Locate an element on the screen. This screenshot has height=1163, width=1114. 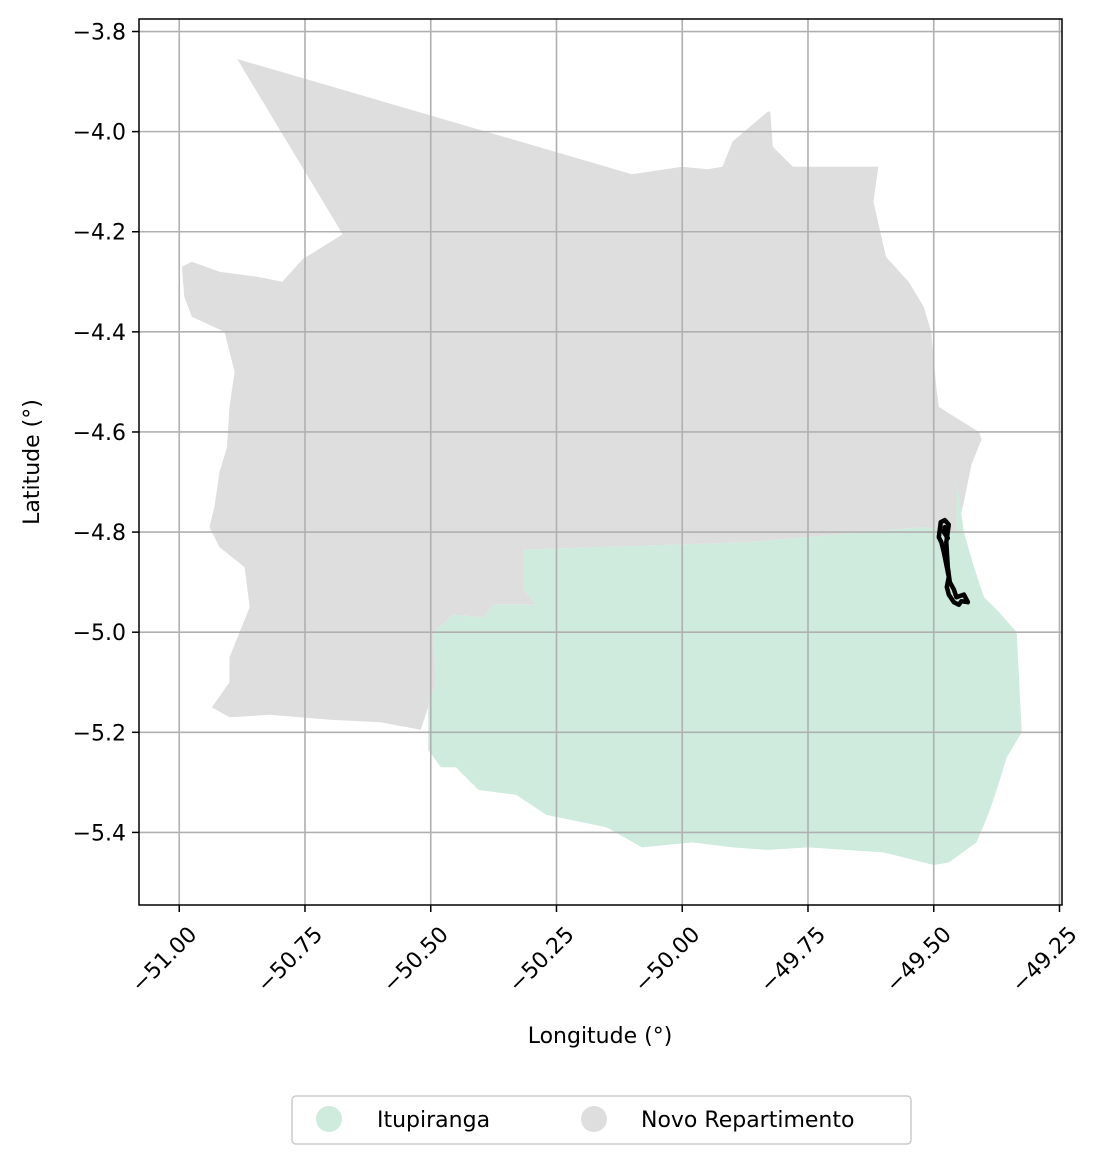
y-tick-label: −4.0 is located at coordinates (99, 133).